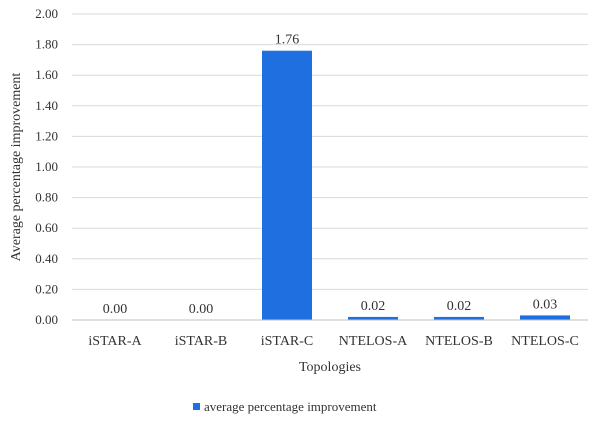 The image size is (601, 421). I want to click on data-label: 1.76, so click(287, 40).